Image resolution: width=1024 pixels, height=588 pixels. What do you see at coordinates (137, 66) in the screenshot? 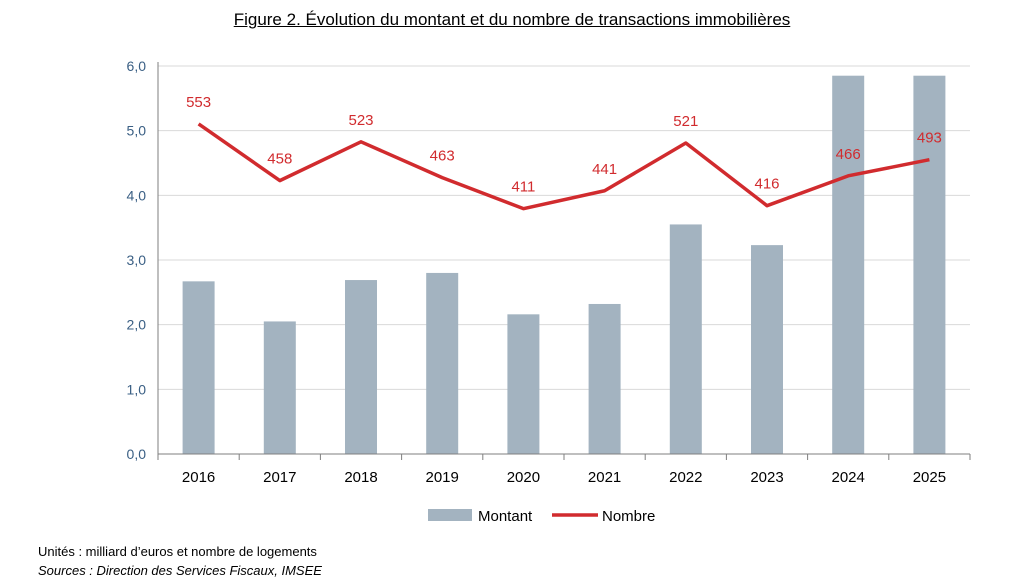
I see `y-tick-label: 6,0` at bounding box center [137, 66].